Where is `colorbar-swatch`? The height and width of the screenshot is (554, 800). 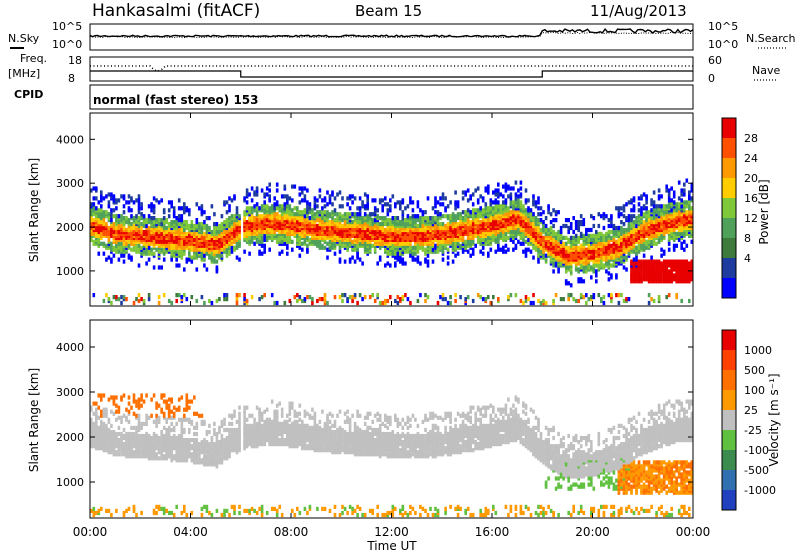 colorbar-swatch is located at coordinates (729, 148).